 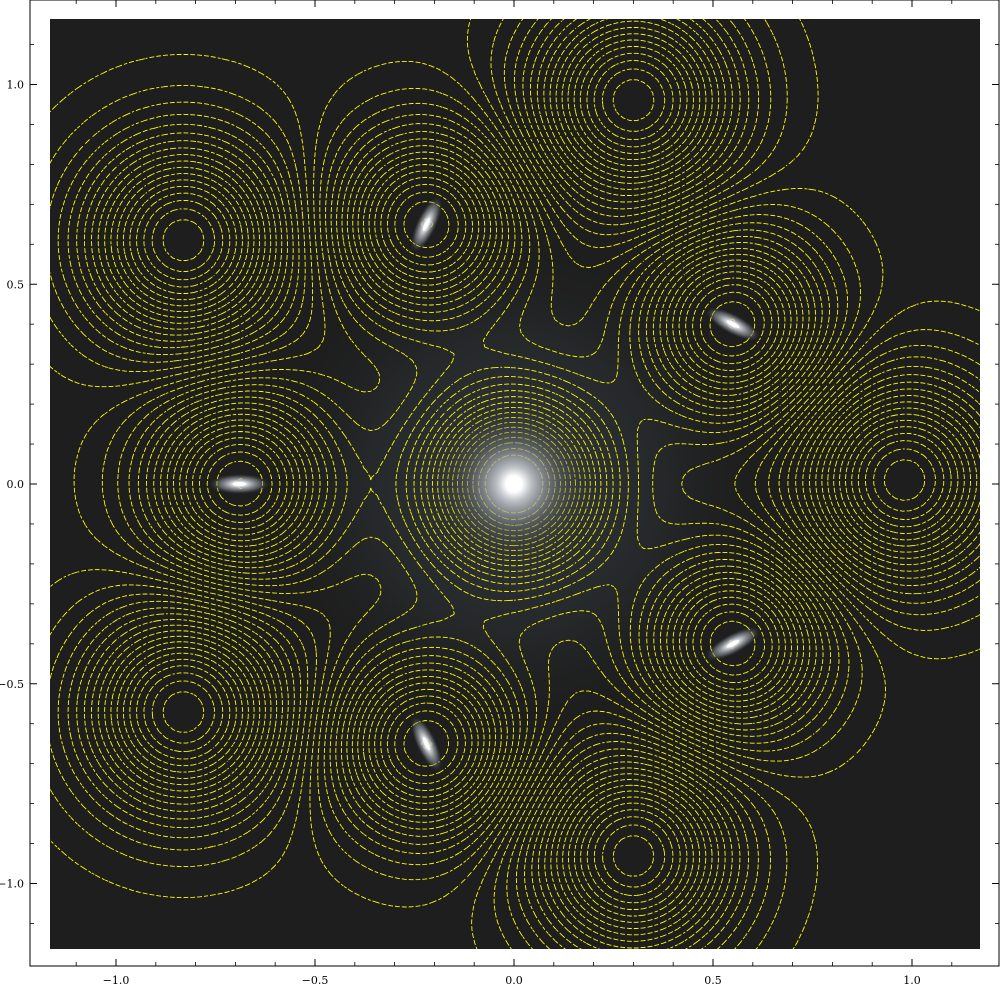 What do you see at coordinates (16, 484) in the screenshot?
I see `y-tick-label: 0.0` at bounding box center [16, 484].